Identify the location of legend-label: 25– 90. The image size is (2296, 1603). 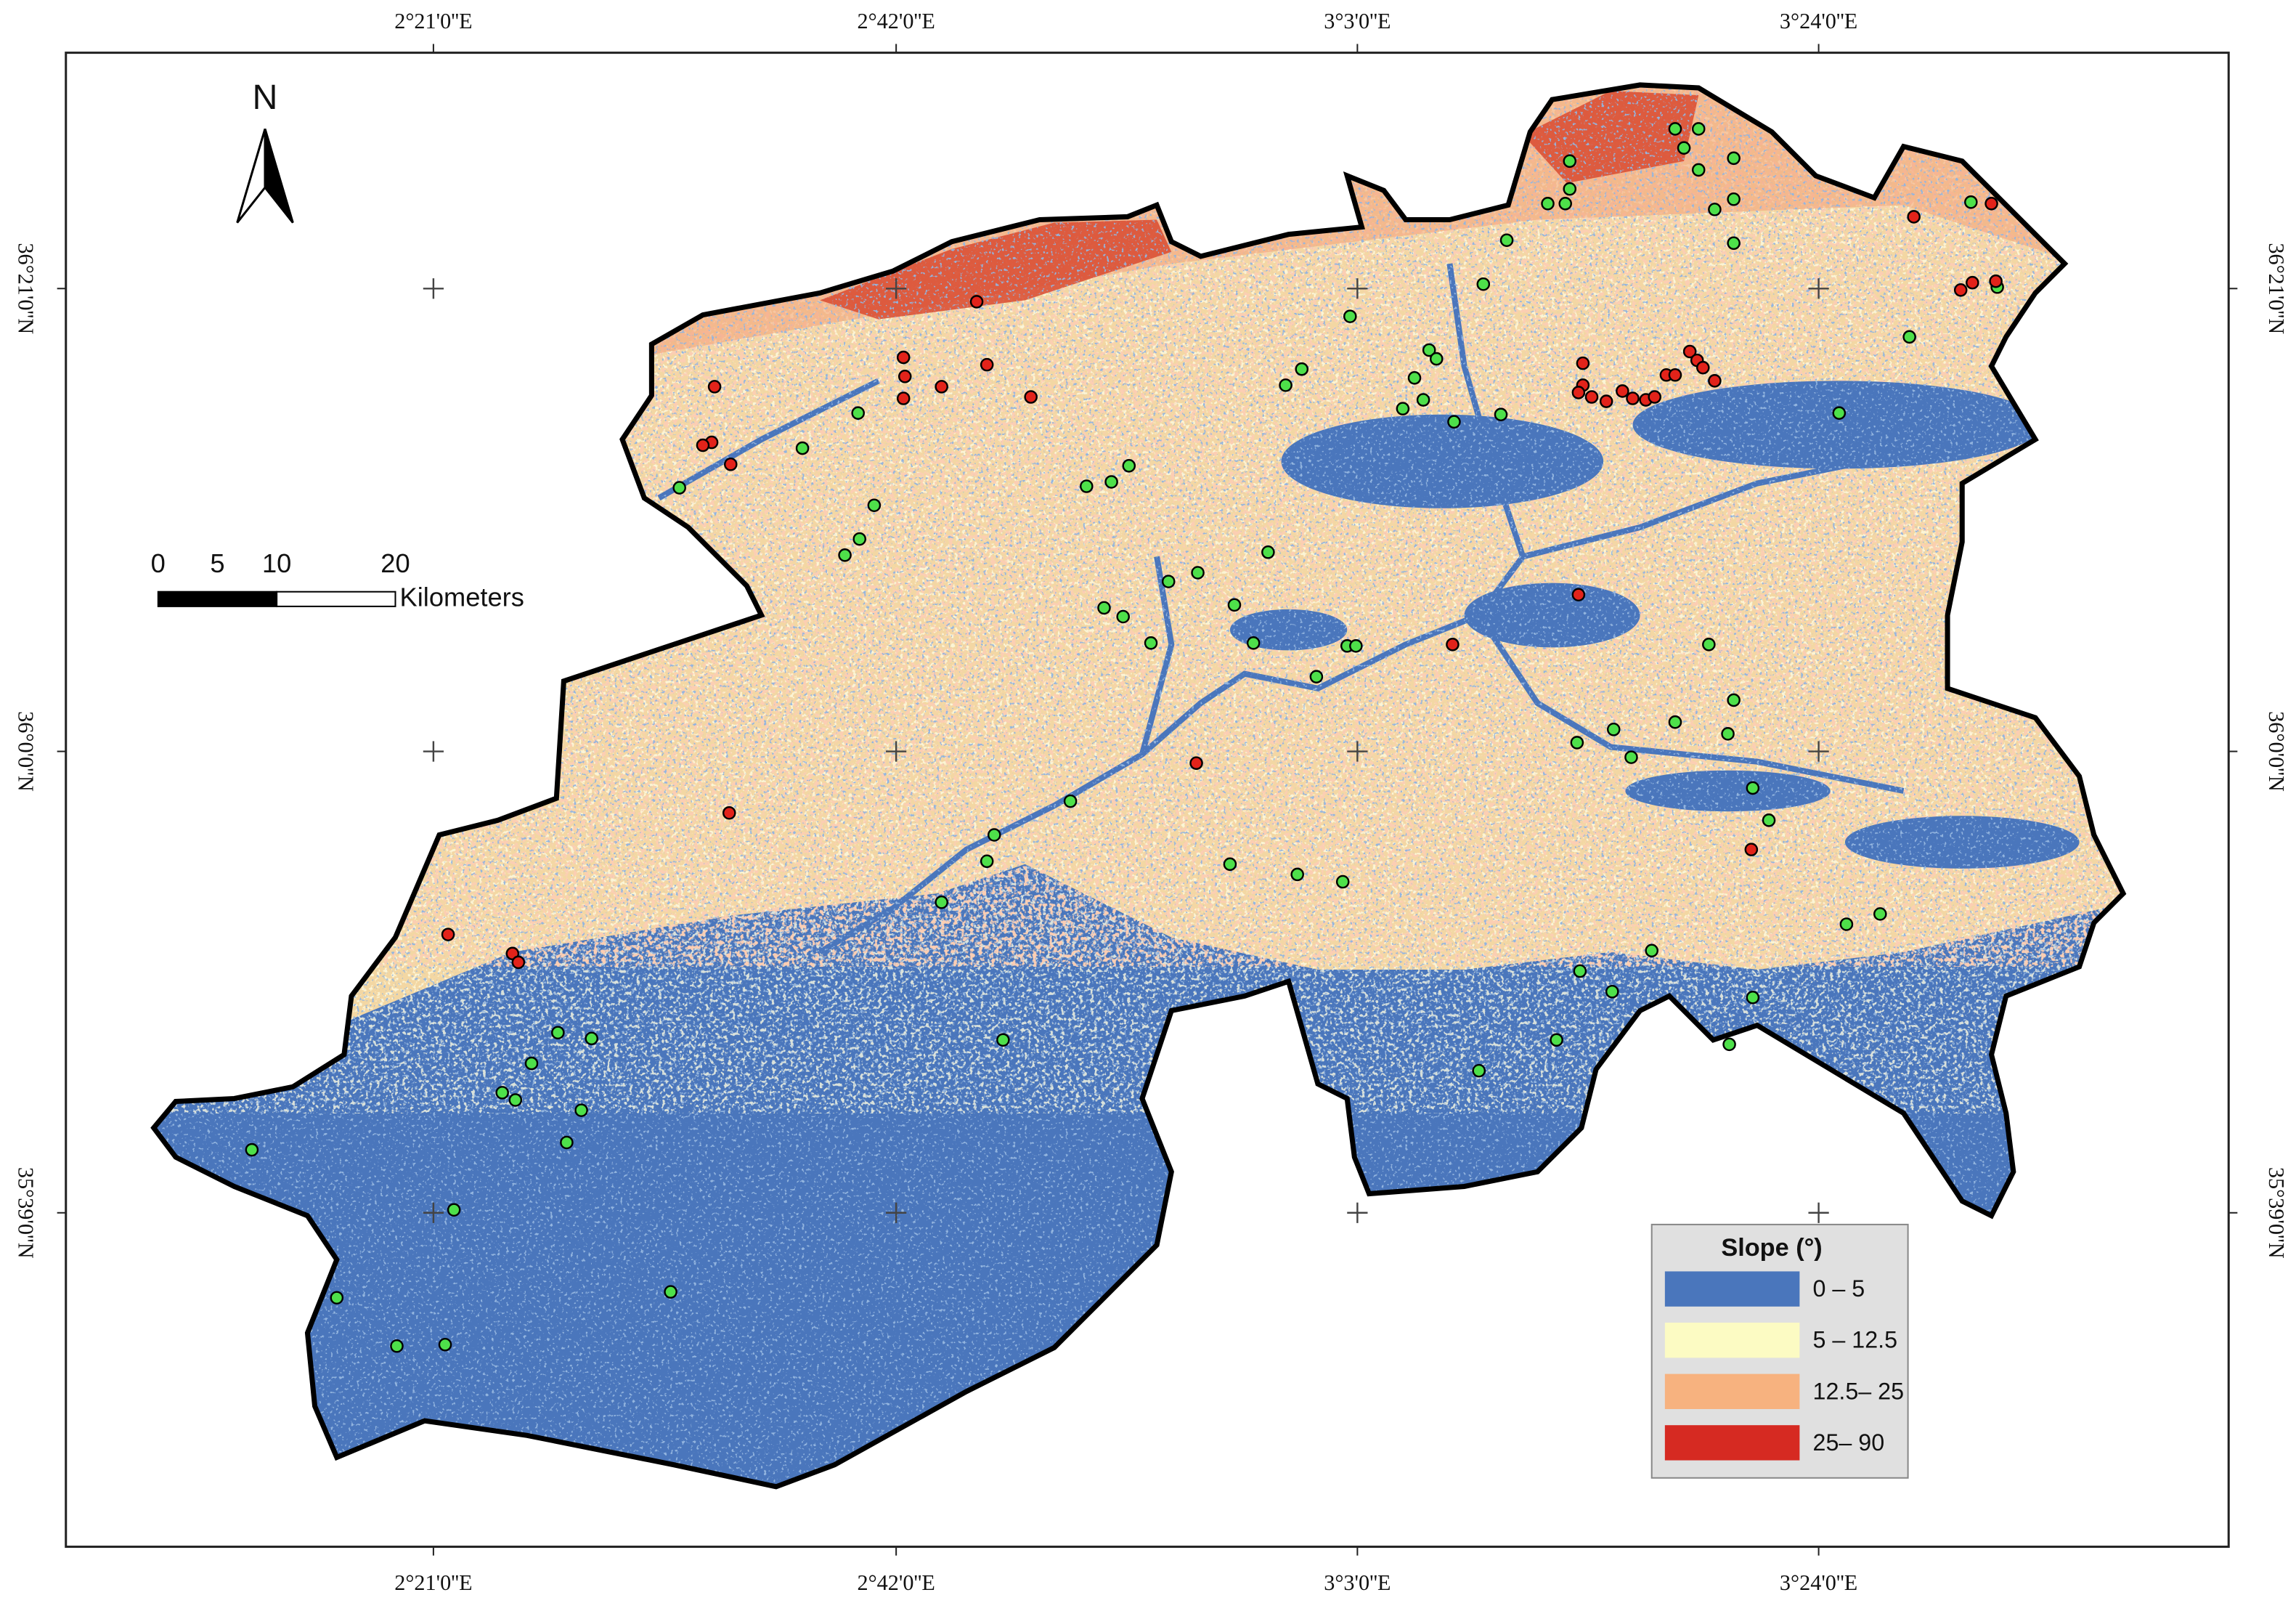
(1849, 1442).